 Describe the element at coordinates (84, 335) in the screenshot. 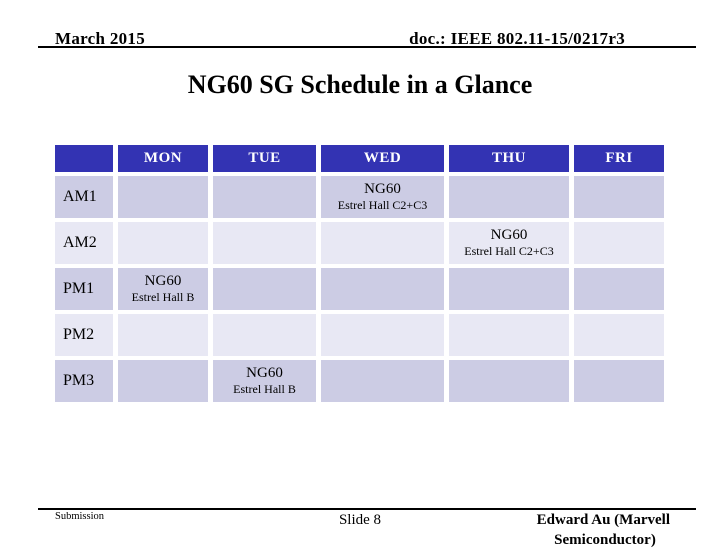

I see `row-label-cell: PM2` at that location.